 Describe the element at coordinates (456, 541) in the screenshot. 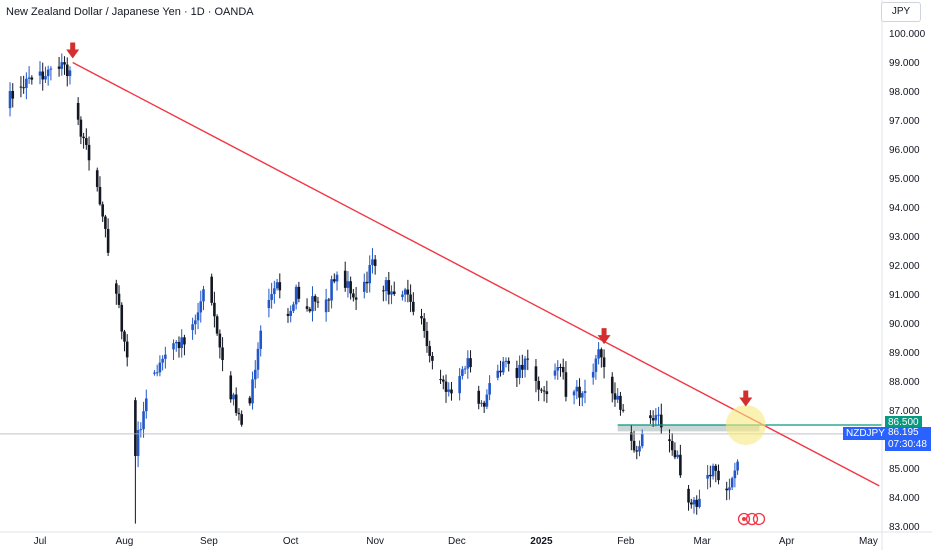

I see `time-axis: Jul Aug Sep Oct Nov Dec 2025 Feb Mar Apr May` at that location.